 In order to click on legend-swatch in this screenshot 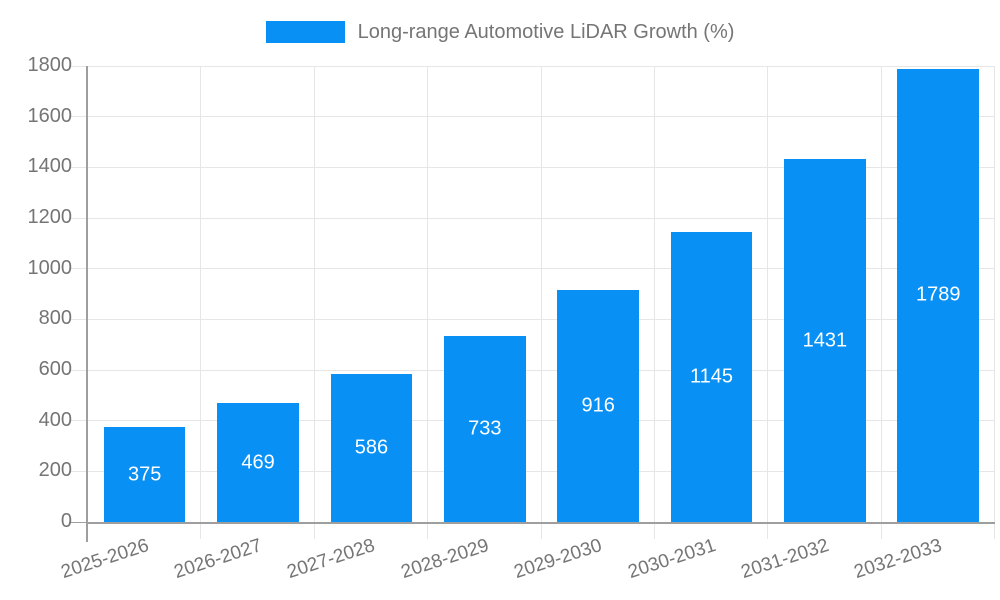, I will do `click(305, 32)`.